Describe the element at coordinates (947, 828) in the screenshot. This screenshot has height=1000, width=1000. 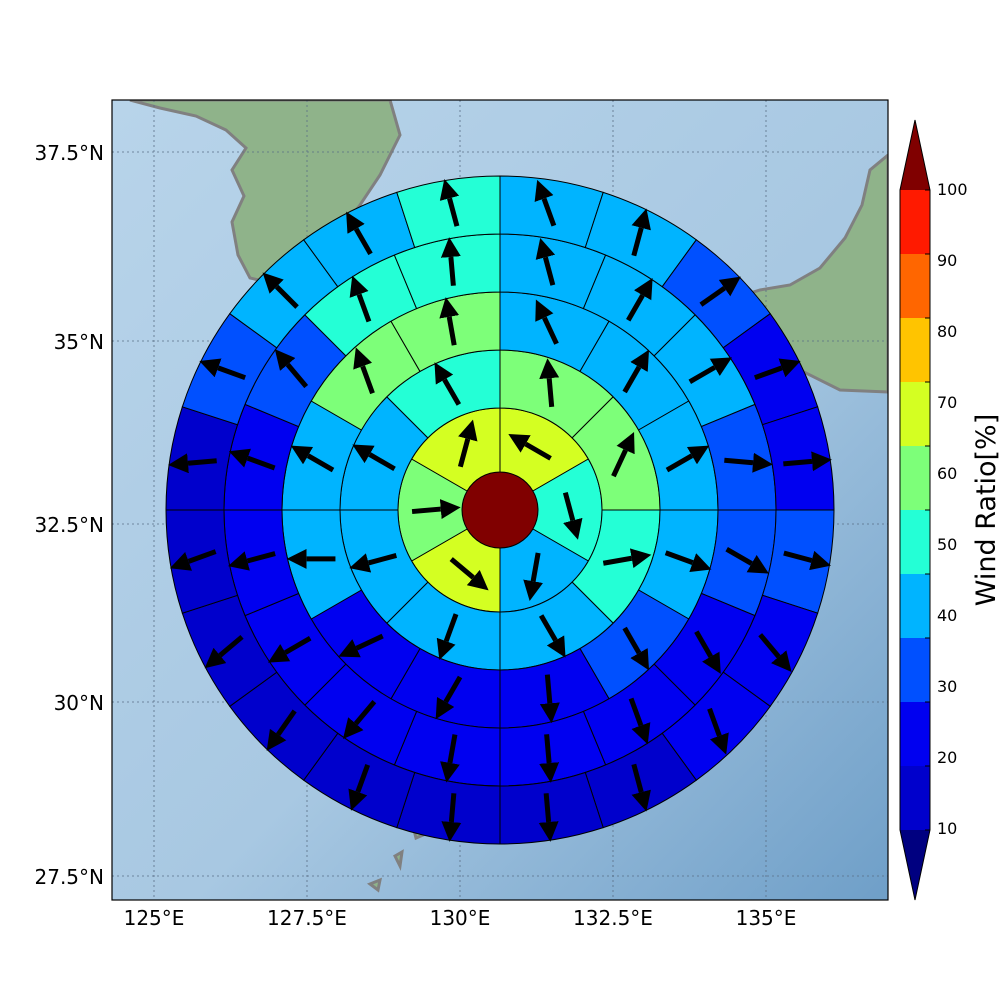
I see `colorbar-tick-label: 10` at that location.